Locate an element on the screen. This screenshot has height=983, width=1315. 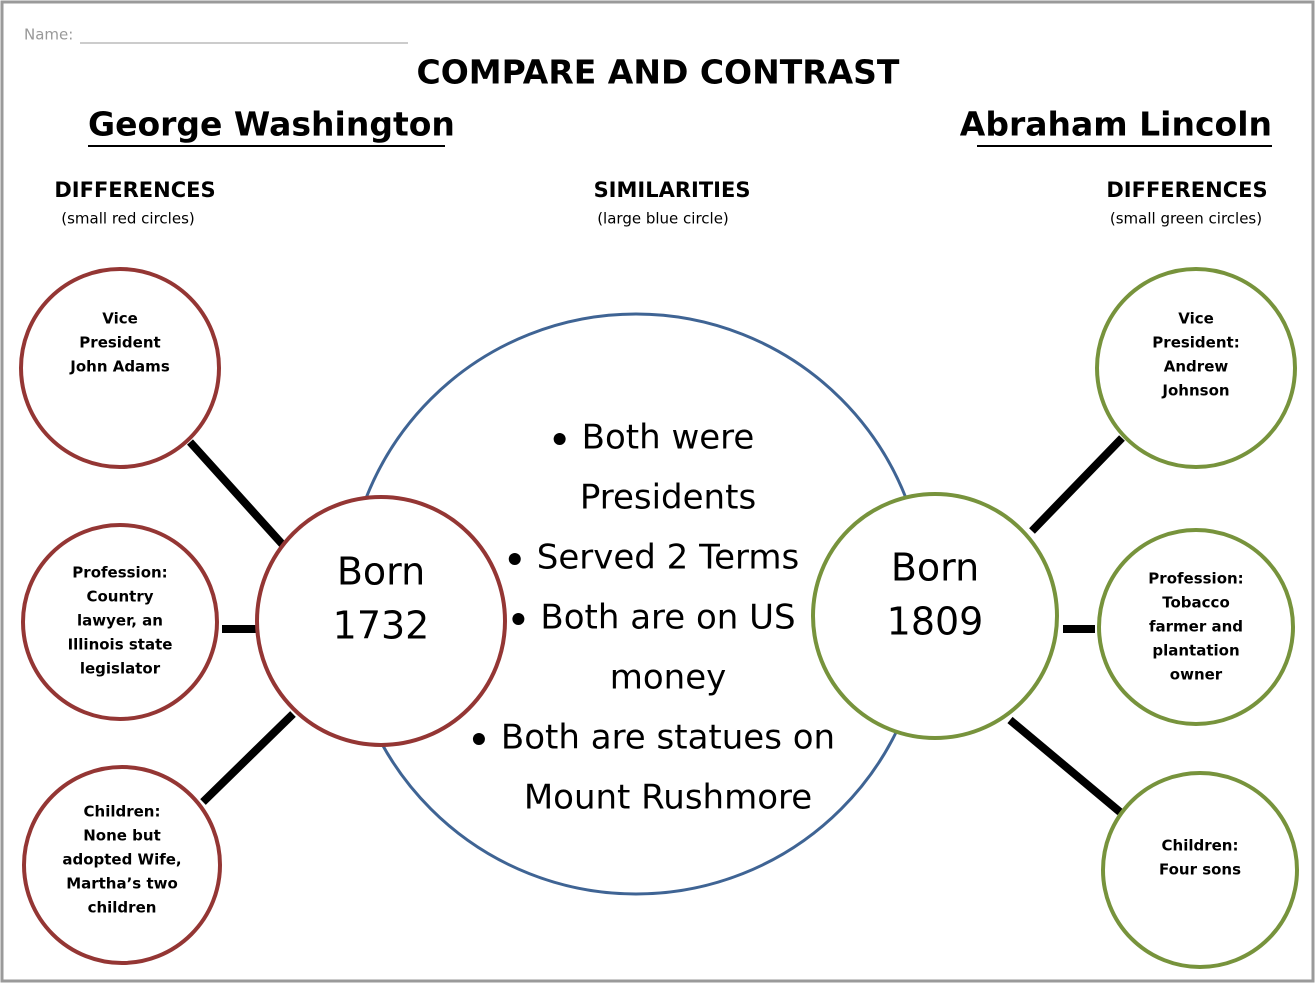
column-note: (small red circles) is located at coordinates (128, 219).